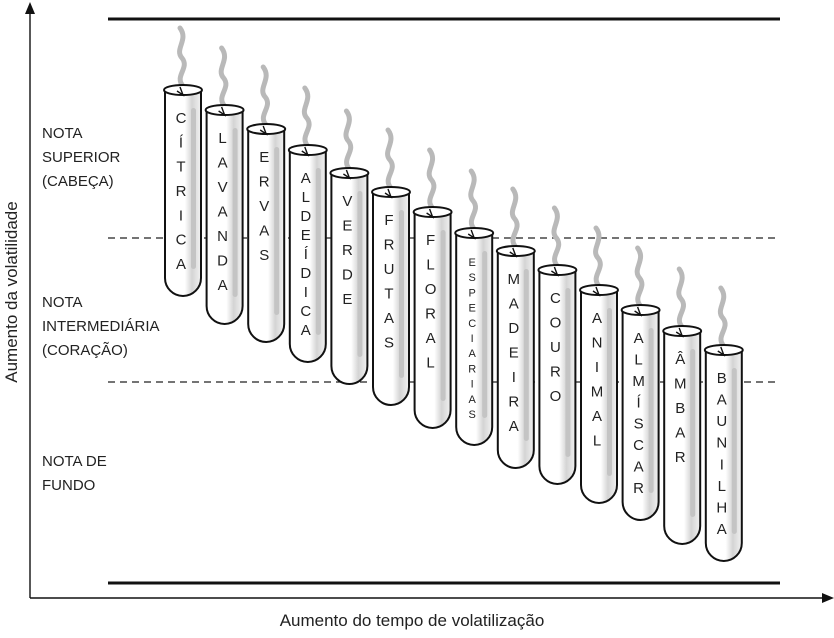  Describe the element at coordinates (76, 473) in the screenshot. I see `zone-label-base: NOTA DE FUNDO` at that location.